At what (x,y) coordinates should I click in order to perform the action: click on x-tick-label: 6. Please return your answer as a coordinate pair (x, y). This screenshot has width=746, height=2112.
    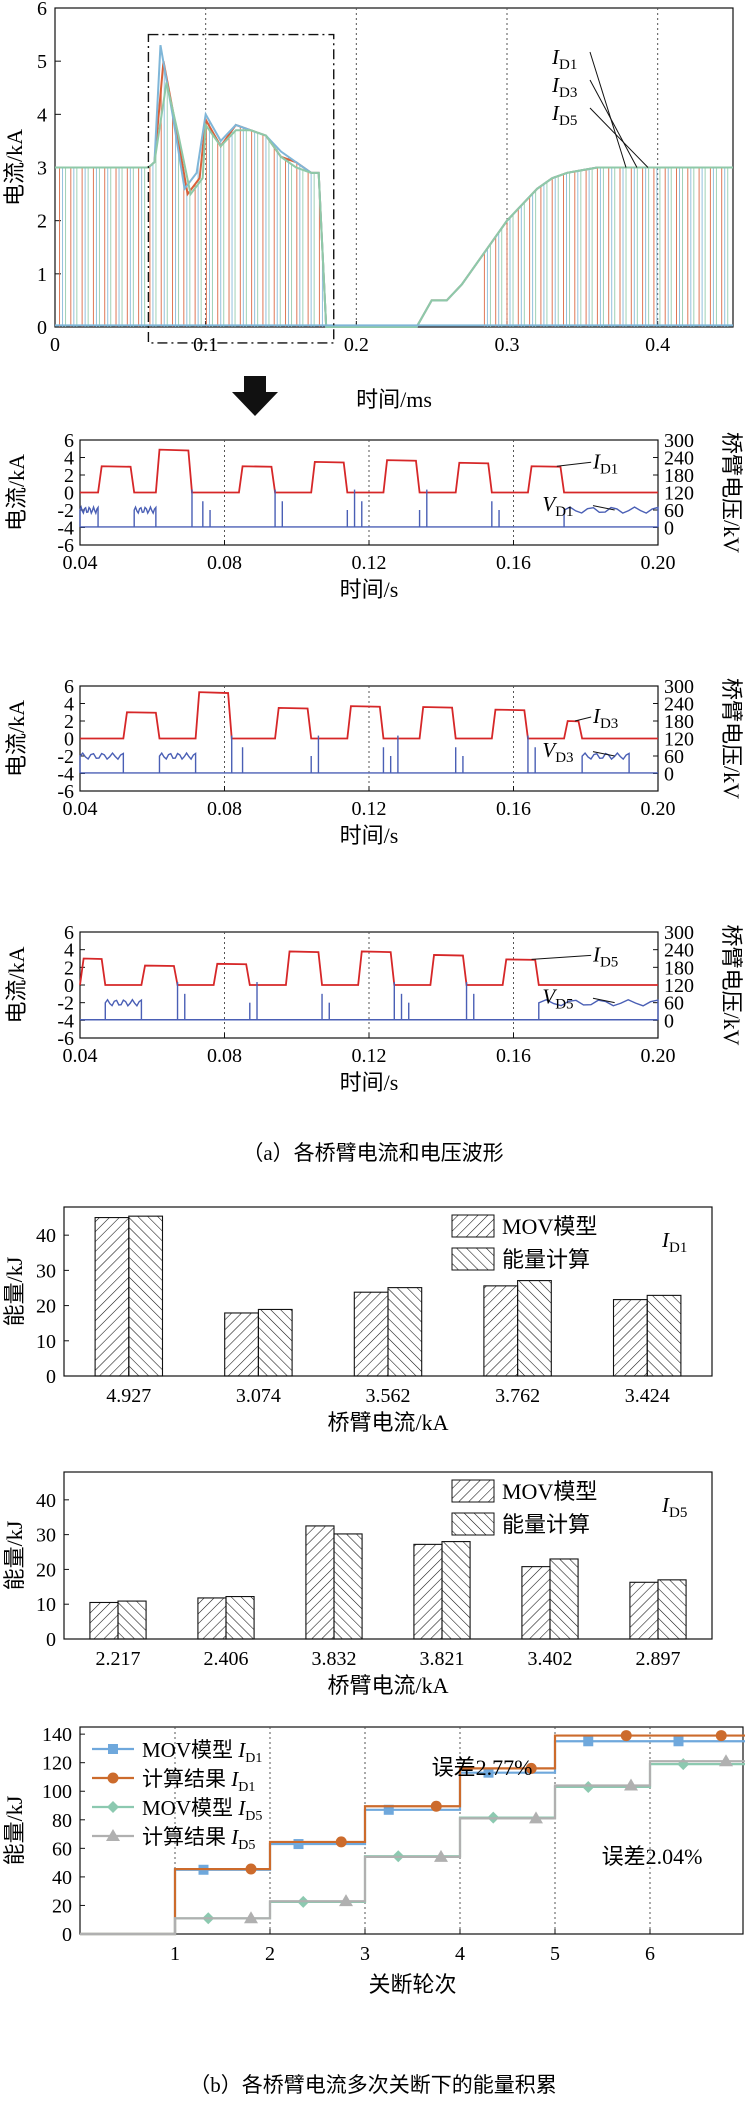
    Looking at the image, I should click on (650, 1954).